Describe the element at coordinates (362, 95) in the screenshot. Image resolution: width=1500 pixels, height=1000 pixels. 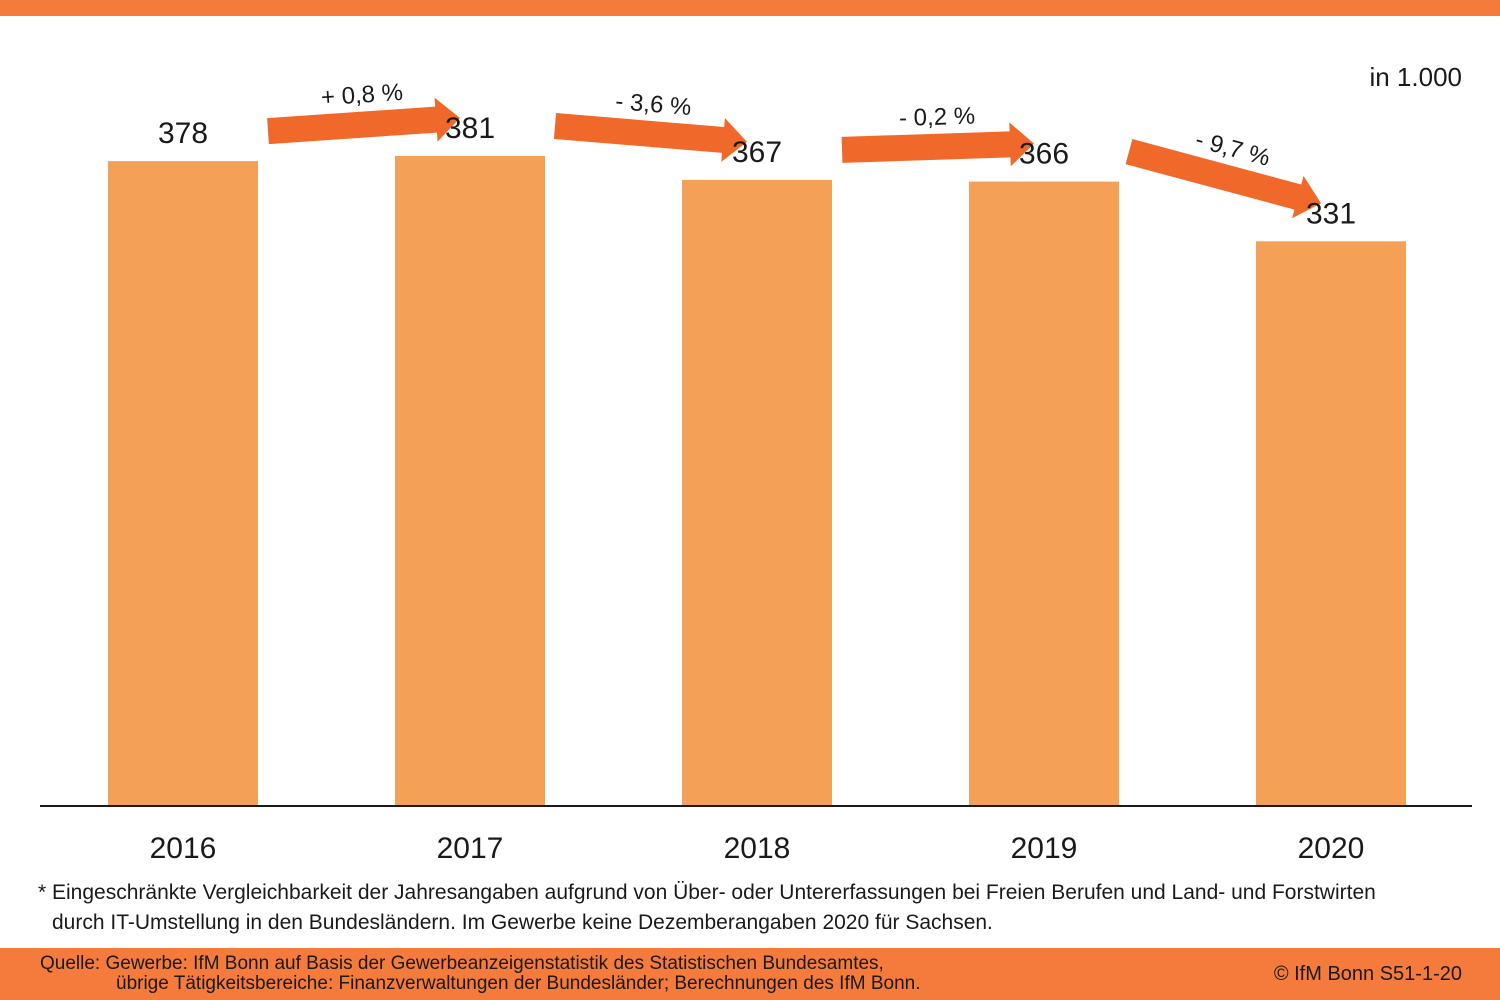
I see `change-label-1: + 0,8 %` at that location.